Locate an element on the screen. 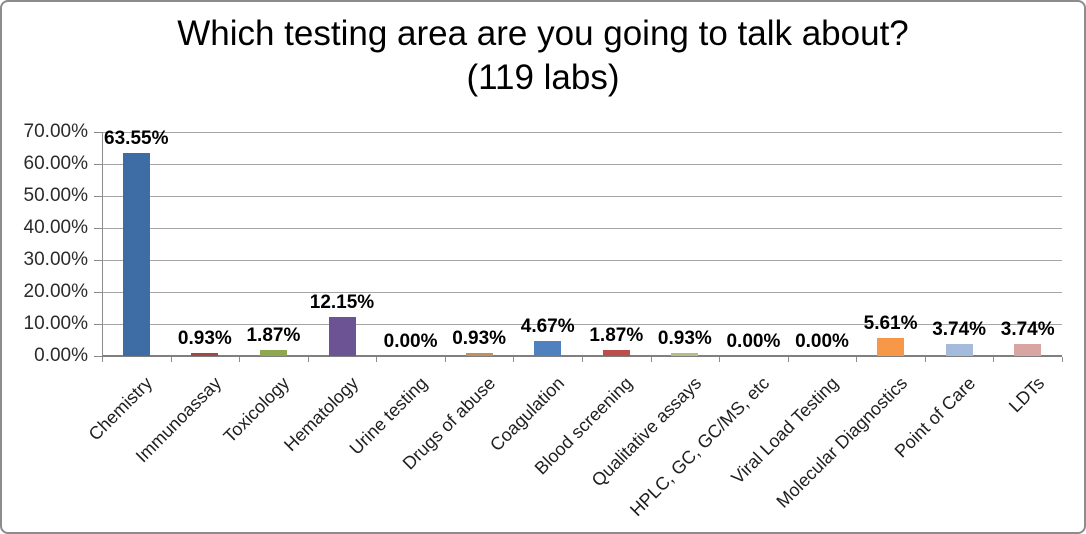 Image resolution: width=1086 pixels, height=534 pixels. y-axis-tick-label: 30.00% is located at coordinates (55, 259).